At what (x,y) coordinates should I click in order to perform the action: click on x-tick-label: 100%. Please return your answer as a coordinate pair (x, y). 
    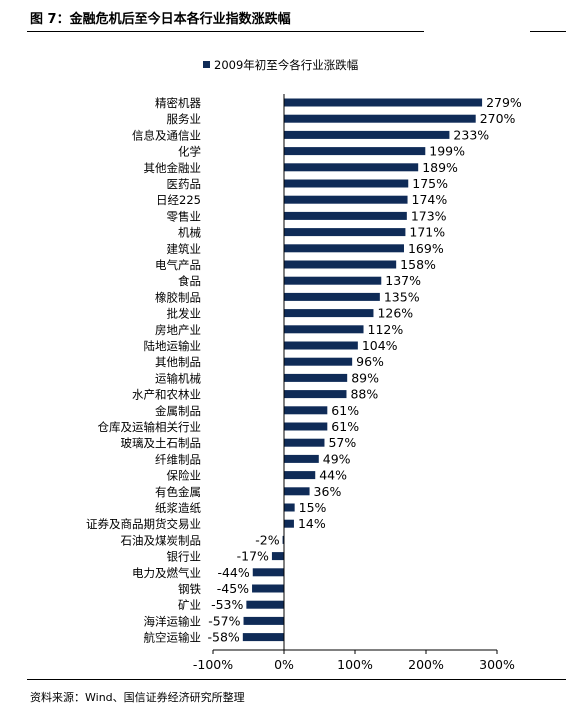
    Looking at the image, I should click on (355, 664).